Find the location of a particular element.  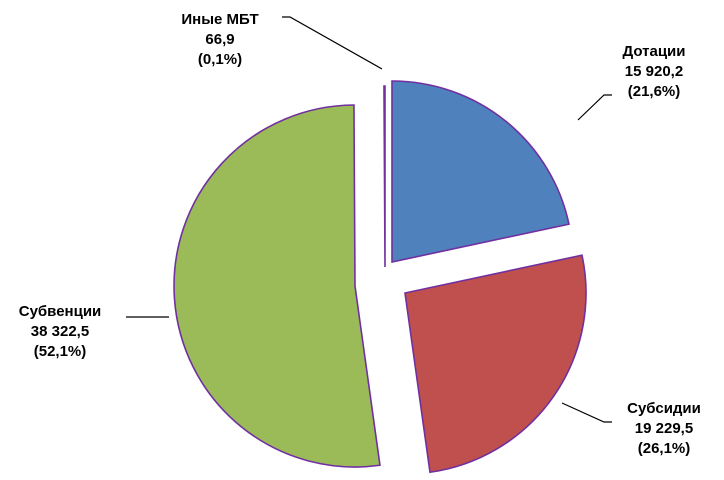

data-label-dotacii: Дотации 15 920,2 (21,6%) is located at coordinates (653, 71).